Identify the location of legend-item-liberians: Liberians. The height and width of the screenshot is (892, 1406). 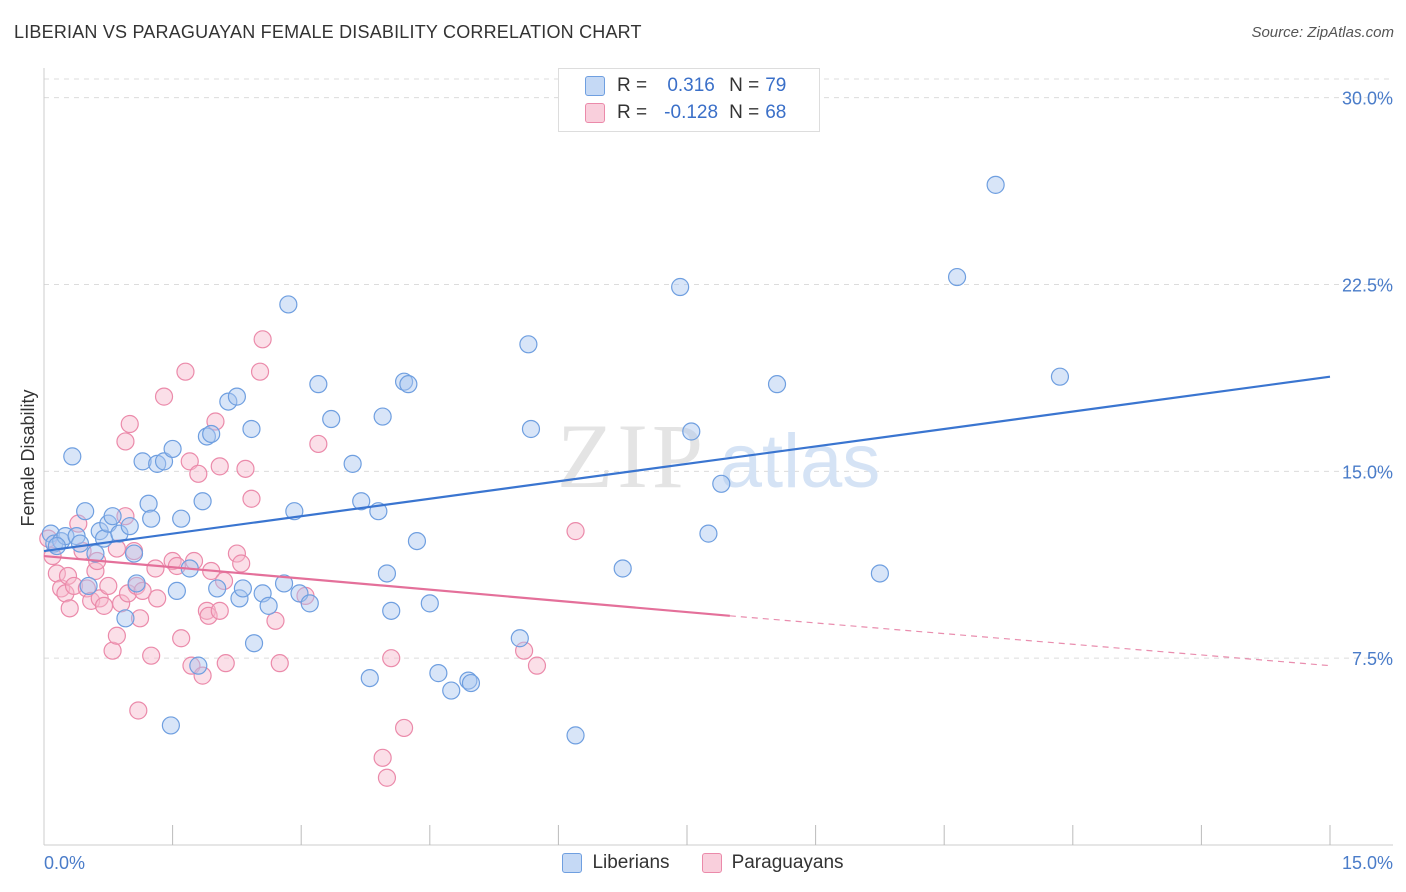
(616, 863).